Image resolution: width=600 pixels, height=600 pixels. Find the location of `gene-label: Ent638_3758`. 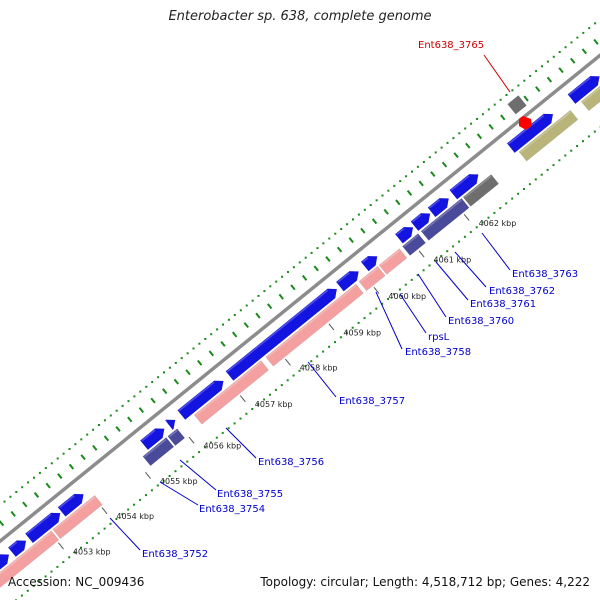

gene-label: Ent638_3758 is located at coordinates (438, 352).